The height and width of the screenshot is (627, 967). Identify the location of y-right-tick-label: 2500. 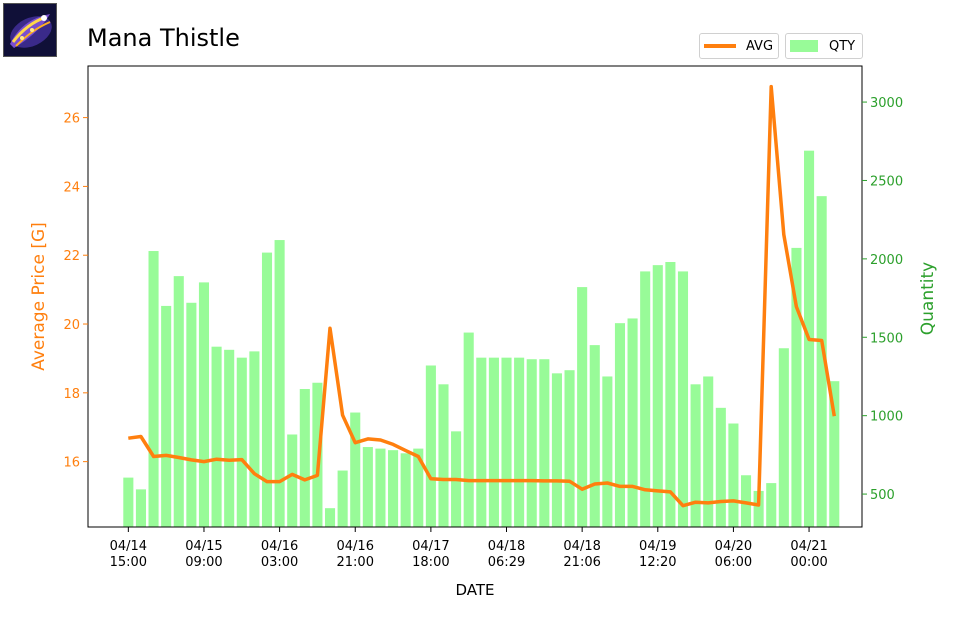
(886, 181).